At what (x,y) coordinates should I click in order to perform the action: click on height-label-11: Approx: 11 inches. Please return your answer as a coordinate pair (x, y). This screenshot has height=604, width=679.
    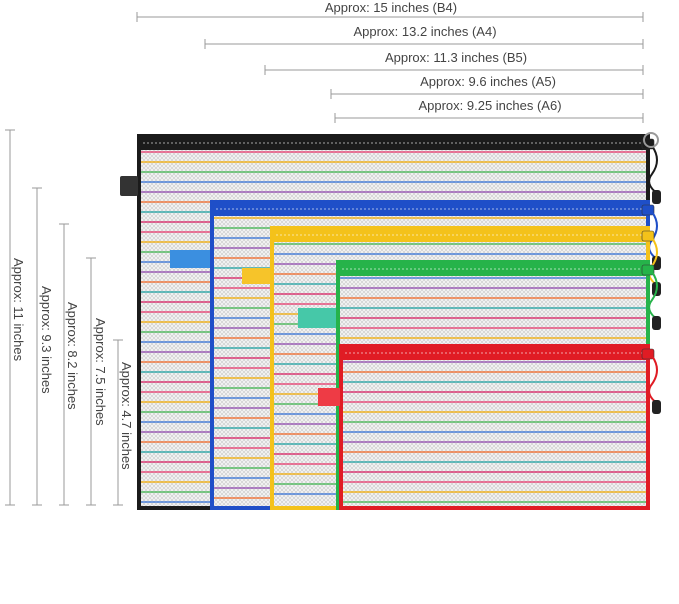
    Looking at the image, I should click on (18, 310).